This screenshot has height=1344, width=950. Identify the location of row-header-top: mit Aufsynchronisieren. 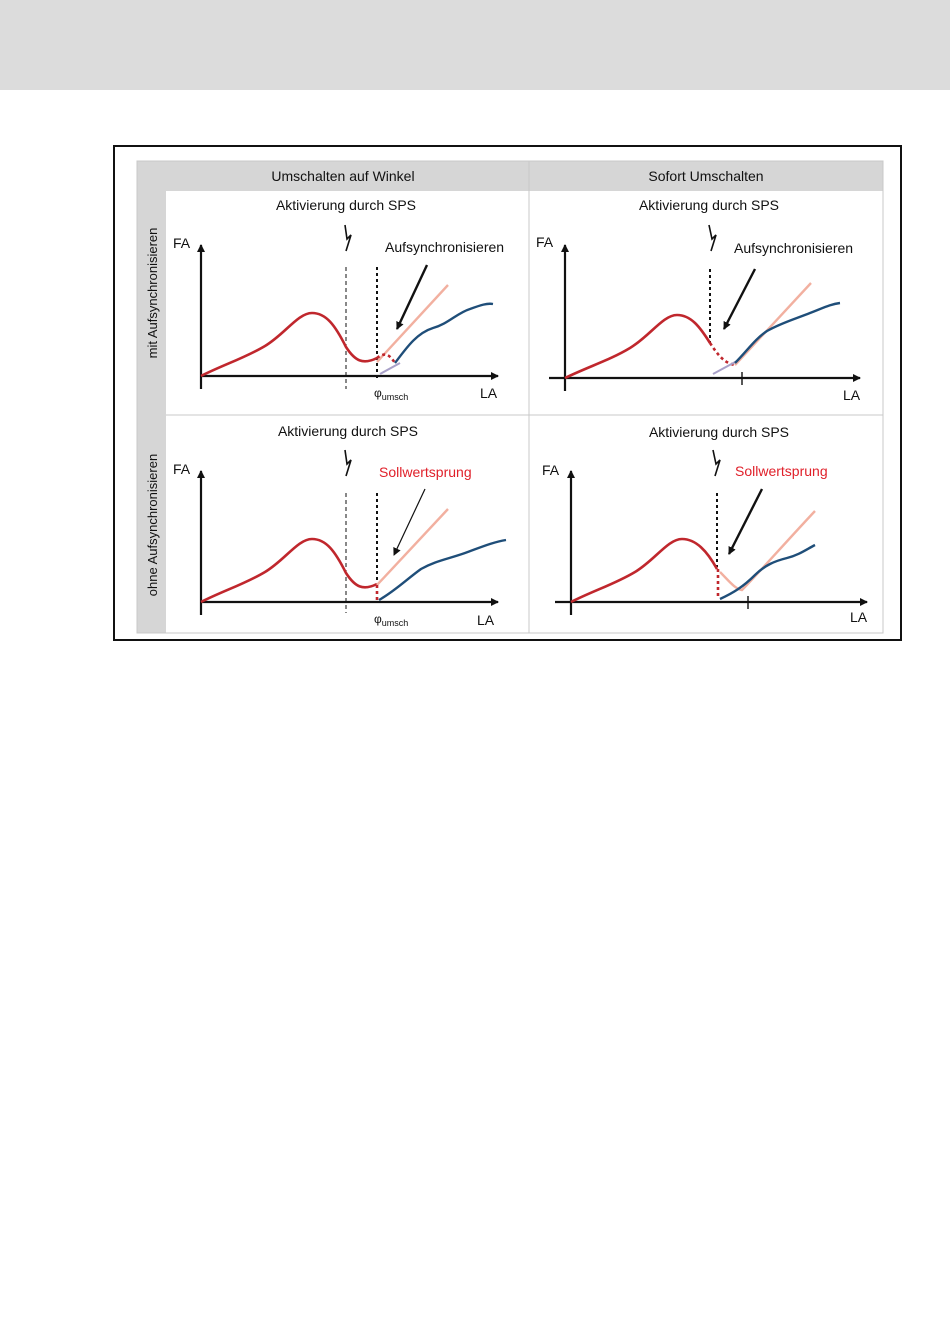
(152, 293).